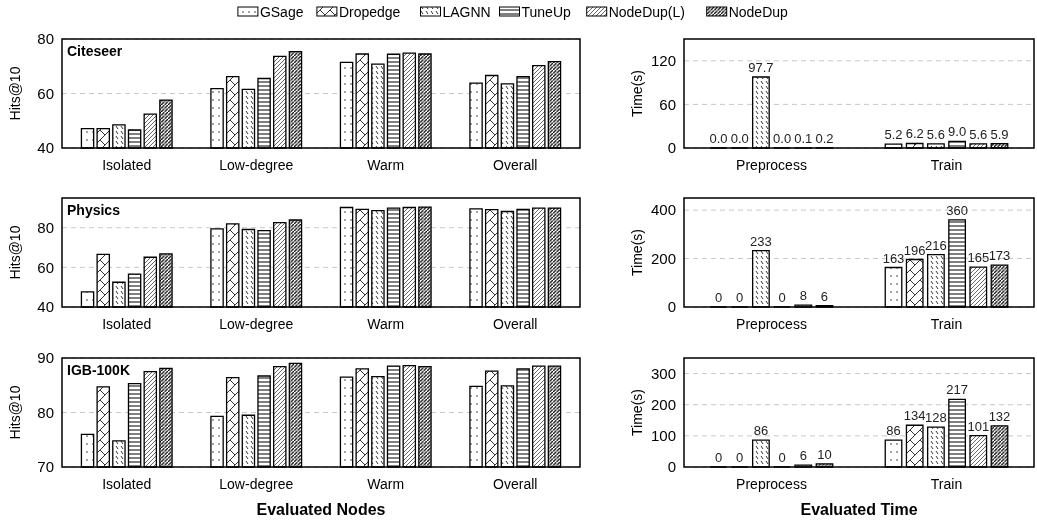 This screenshot has width=1037, height=527. What do you see at coordinates (957, 390) in the screenshot?
I see `data-label: 217` at bounding box center [957, 390].